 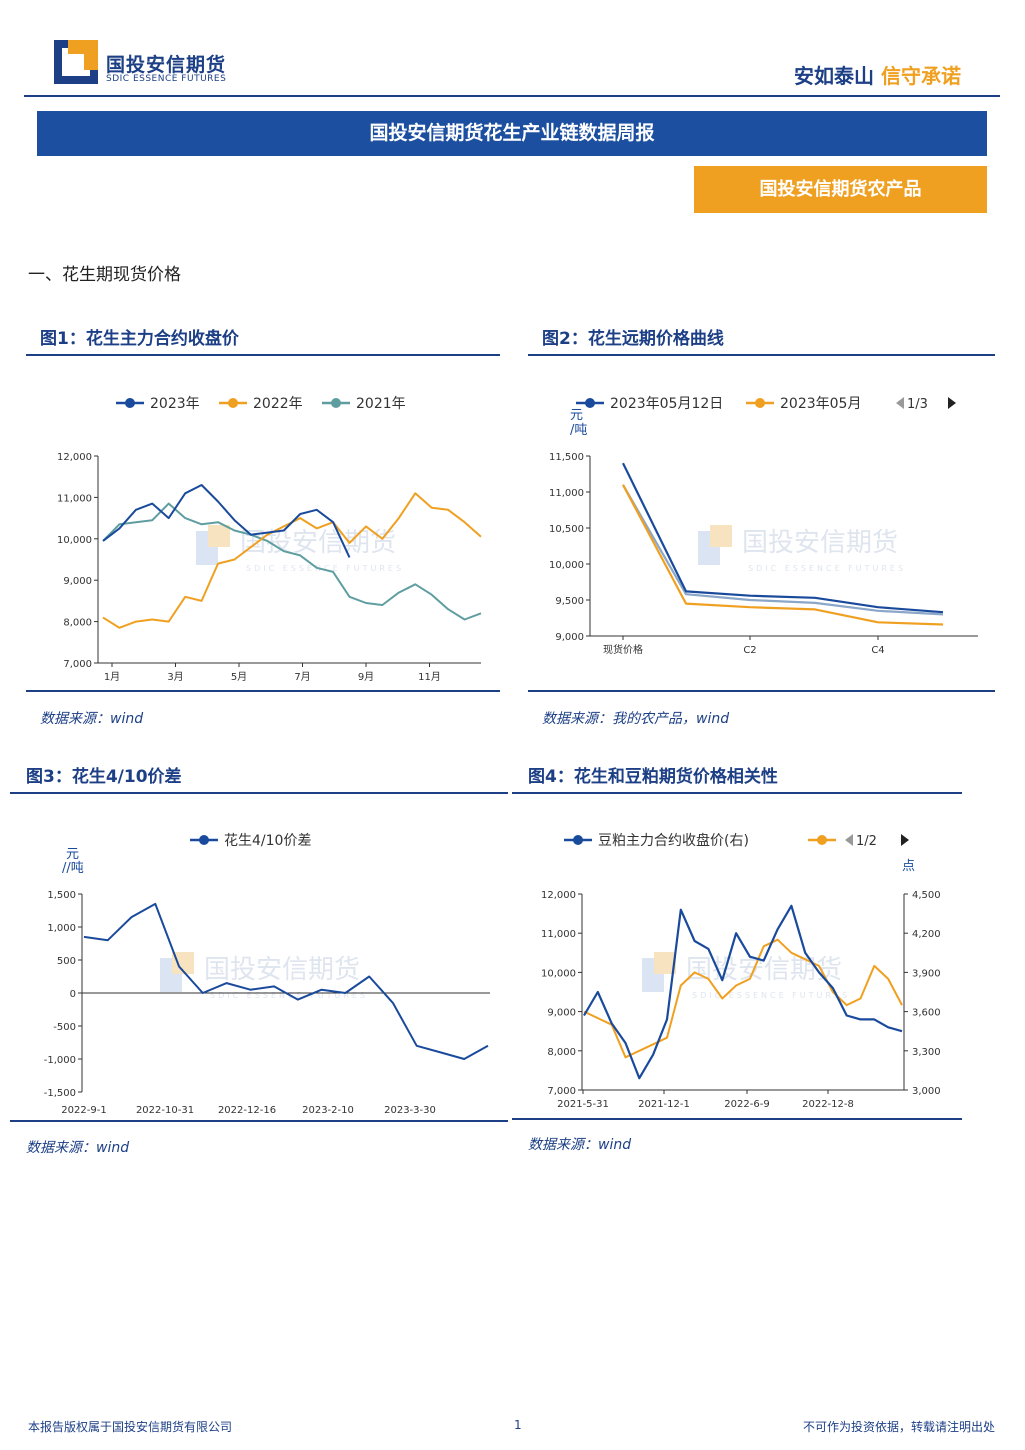 I want to click on chart4-y-left-tick-label: 12,000, so click(x=558, y=895).